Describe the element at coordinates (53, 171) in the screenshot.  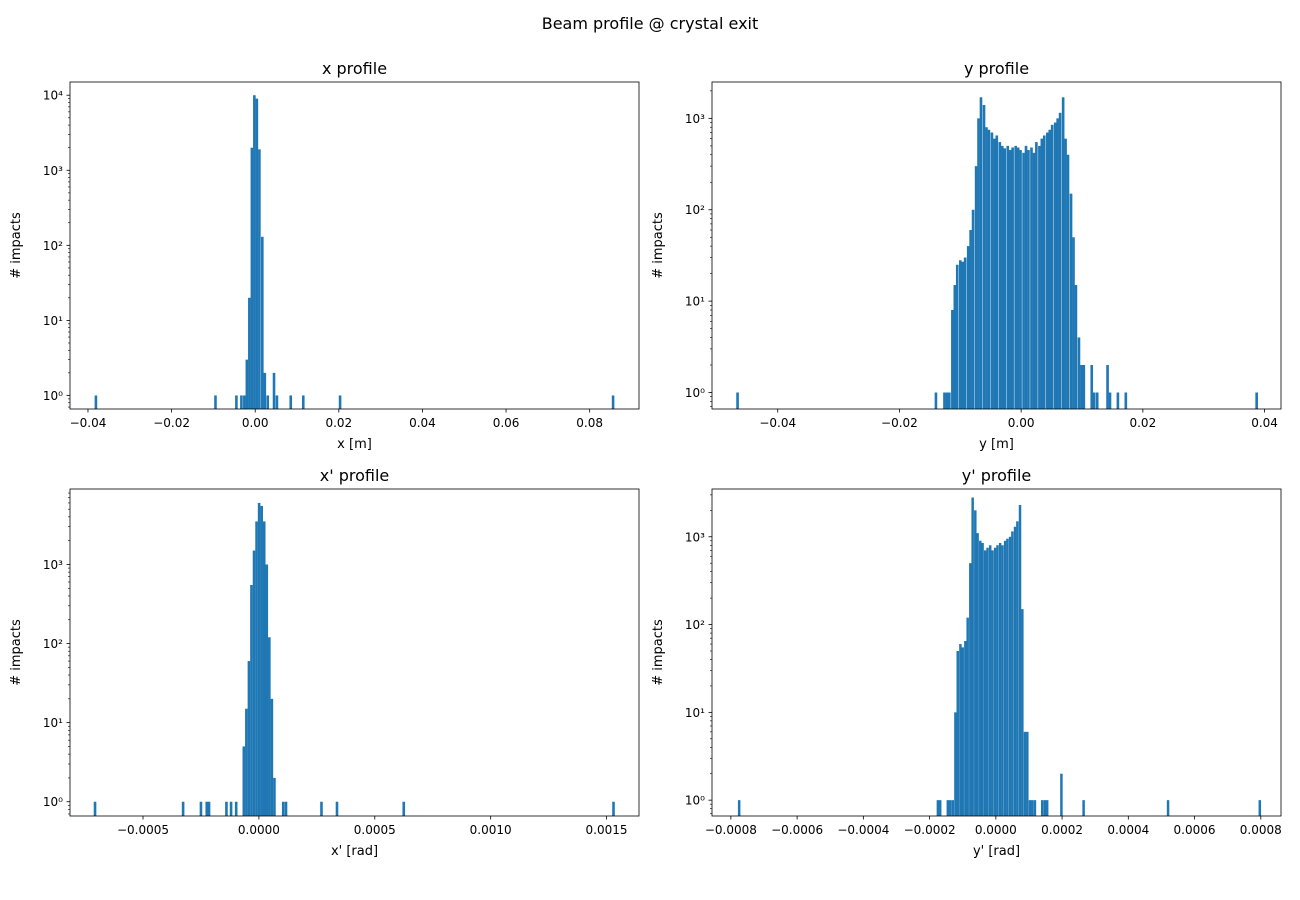
I see `y-tick-label: 10³` at that location.